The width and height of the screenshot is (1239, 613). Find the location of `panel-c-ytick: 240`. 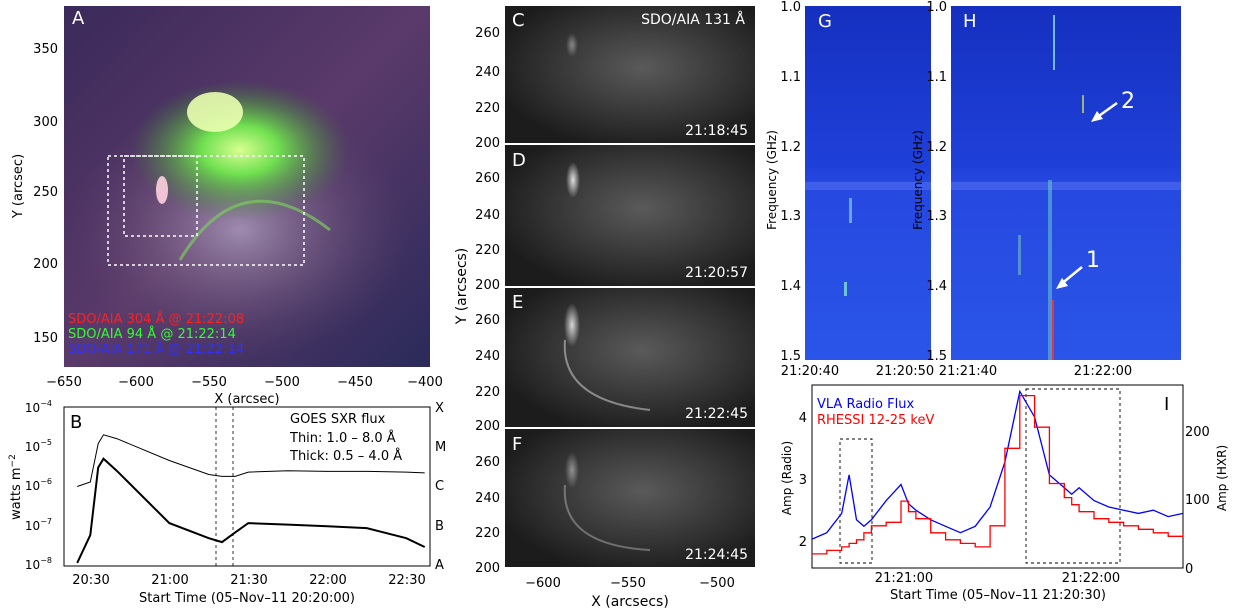

panel-c-ytick: 240 is located at coordinates (487, 72).